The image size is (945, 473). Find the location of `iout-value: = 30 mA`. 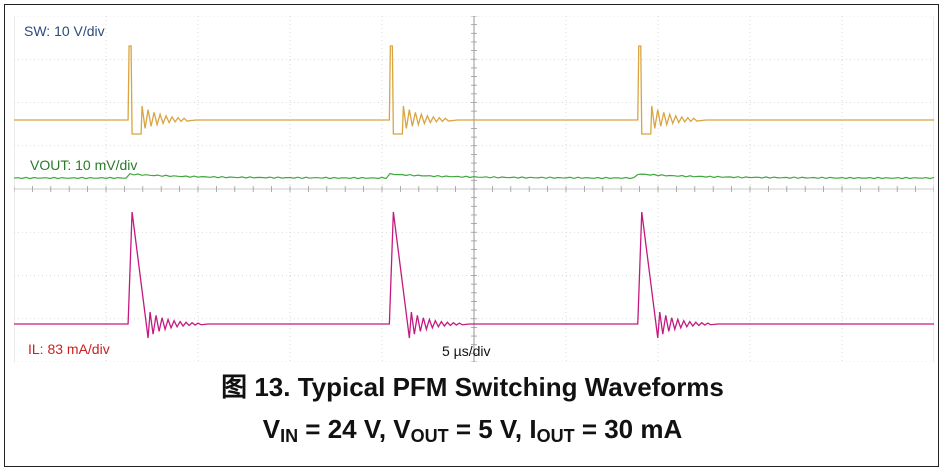

iout-value: = 30 mA is located at coordinates (632, 429).